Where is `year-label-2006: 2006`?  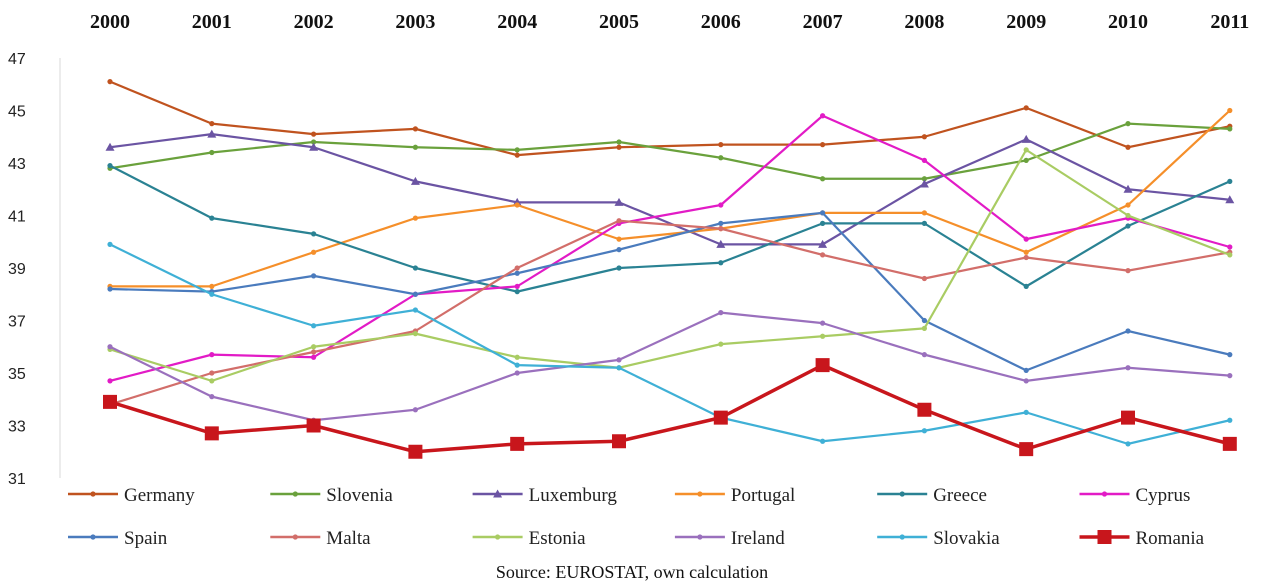
year-label-2006: 2006 is located at coordinates (721, 22).